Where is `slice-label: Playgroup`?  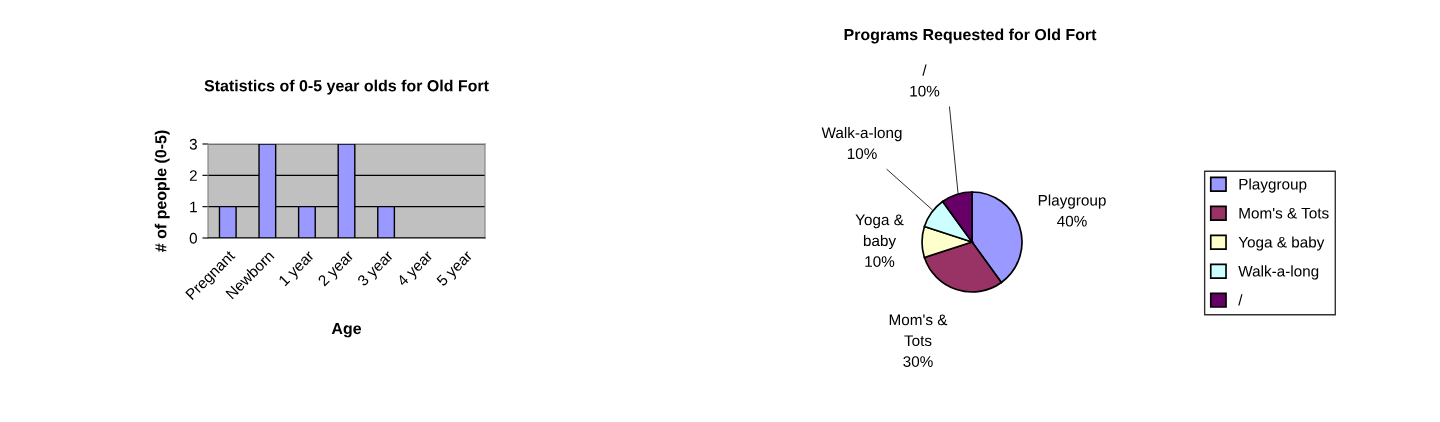
slice-label: Playgroup is located at coordinates (1072, 201).